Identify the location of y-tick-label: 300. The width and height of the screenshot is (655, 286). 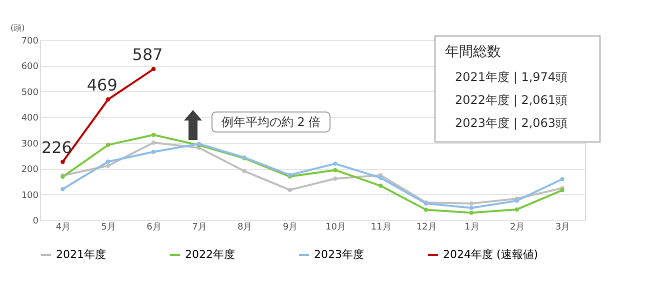
(30, 144).